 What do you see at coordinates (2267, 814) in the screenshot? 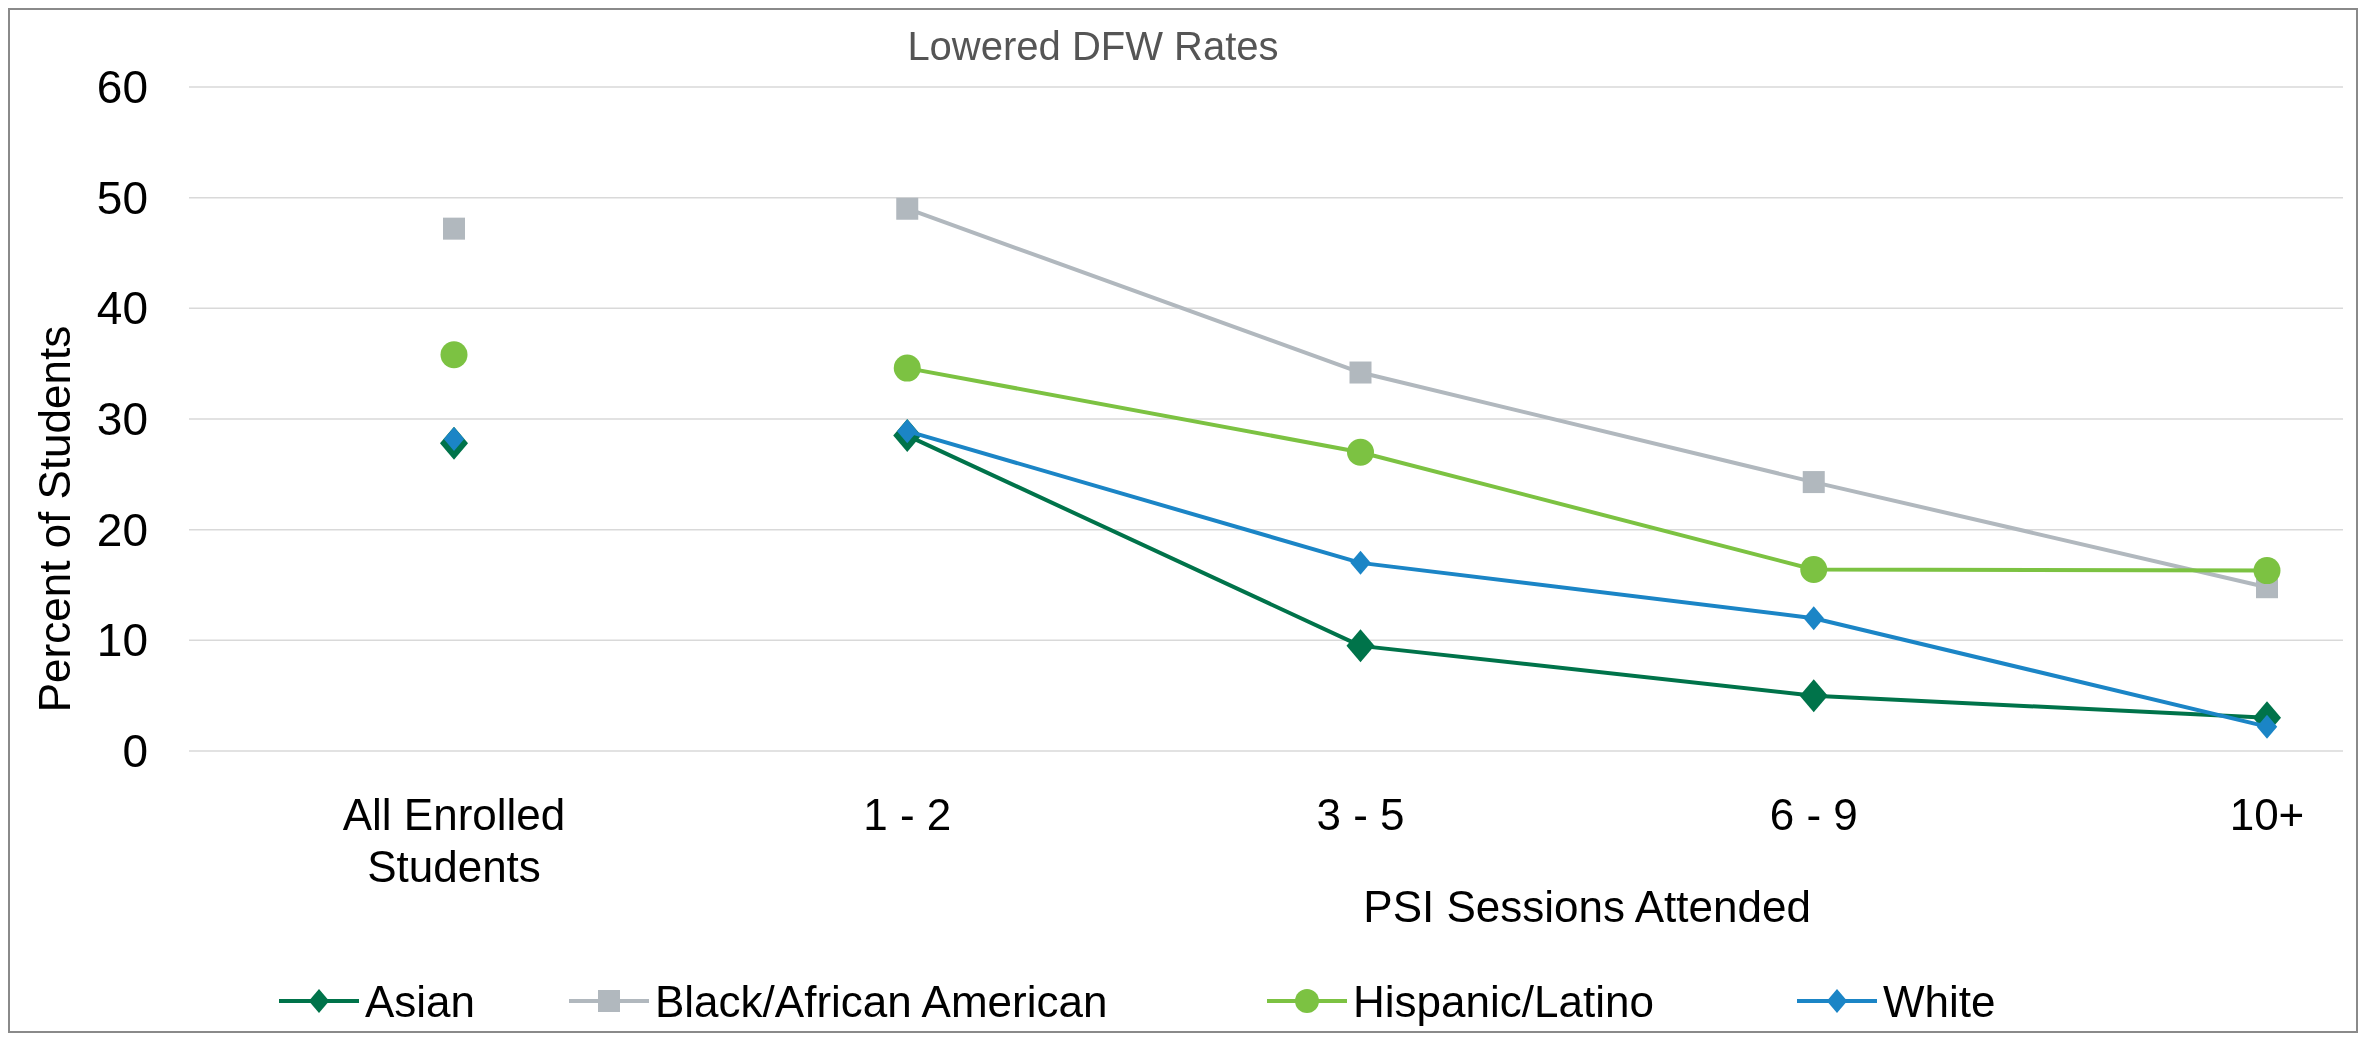
I see `x-tick-label: 10+` at bounding box center [2267, 814].